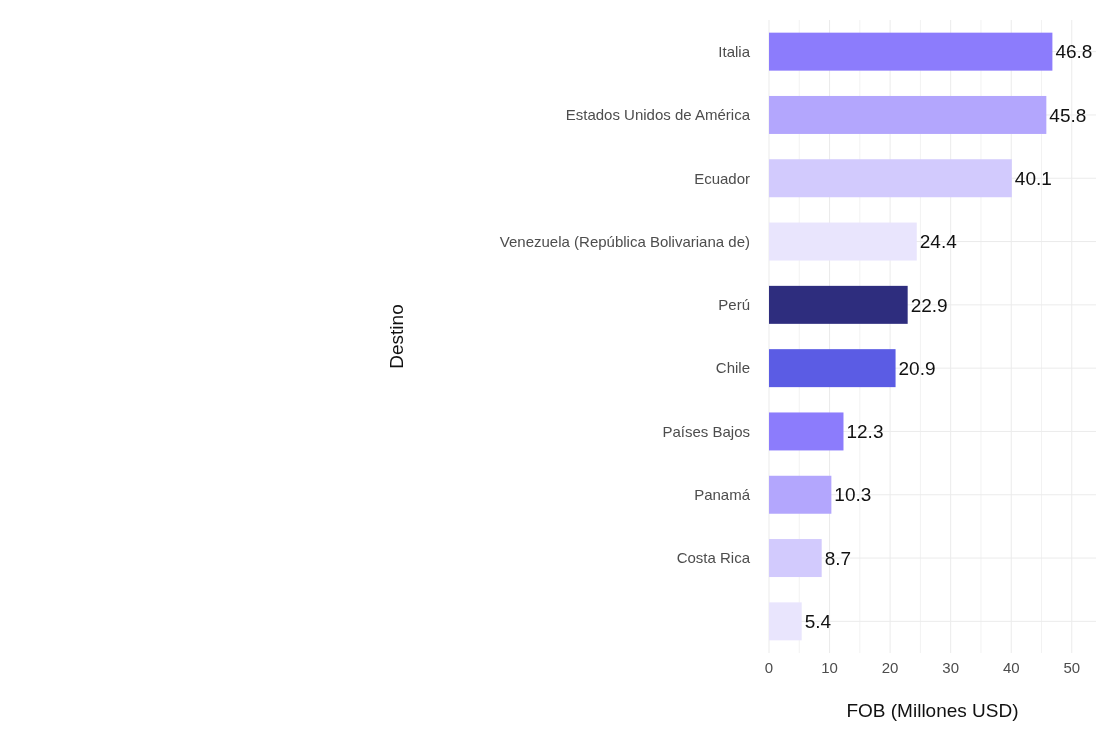 The height and width of the screenshot is (745, 1106). Describe the element at coordinates (917, 368) in the screenshot. I see `data-label: 20.9` at that location.